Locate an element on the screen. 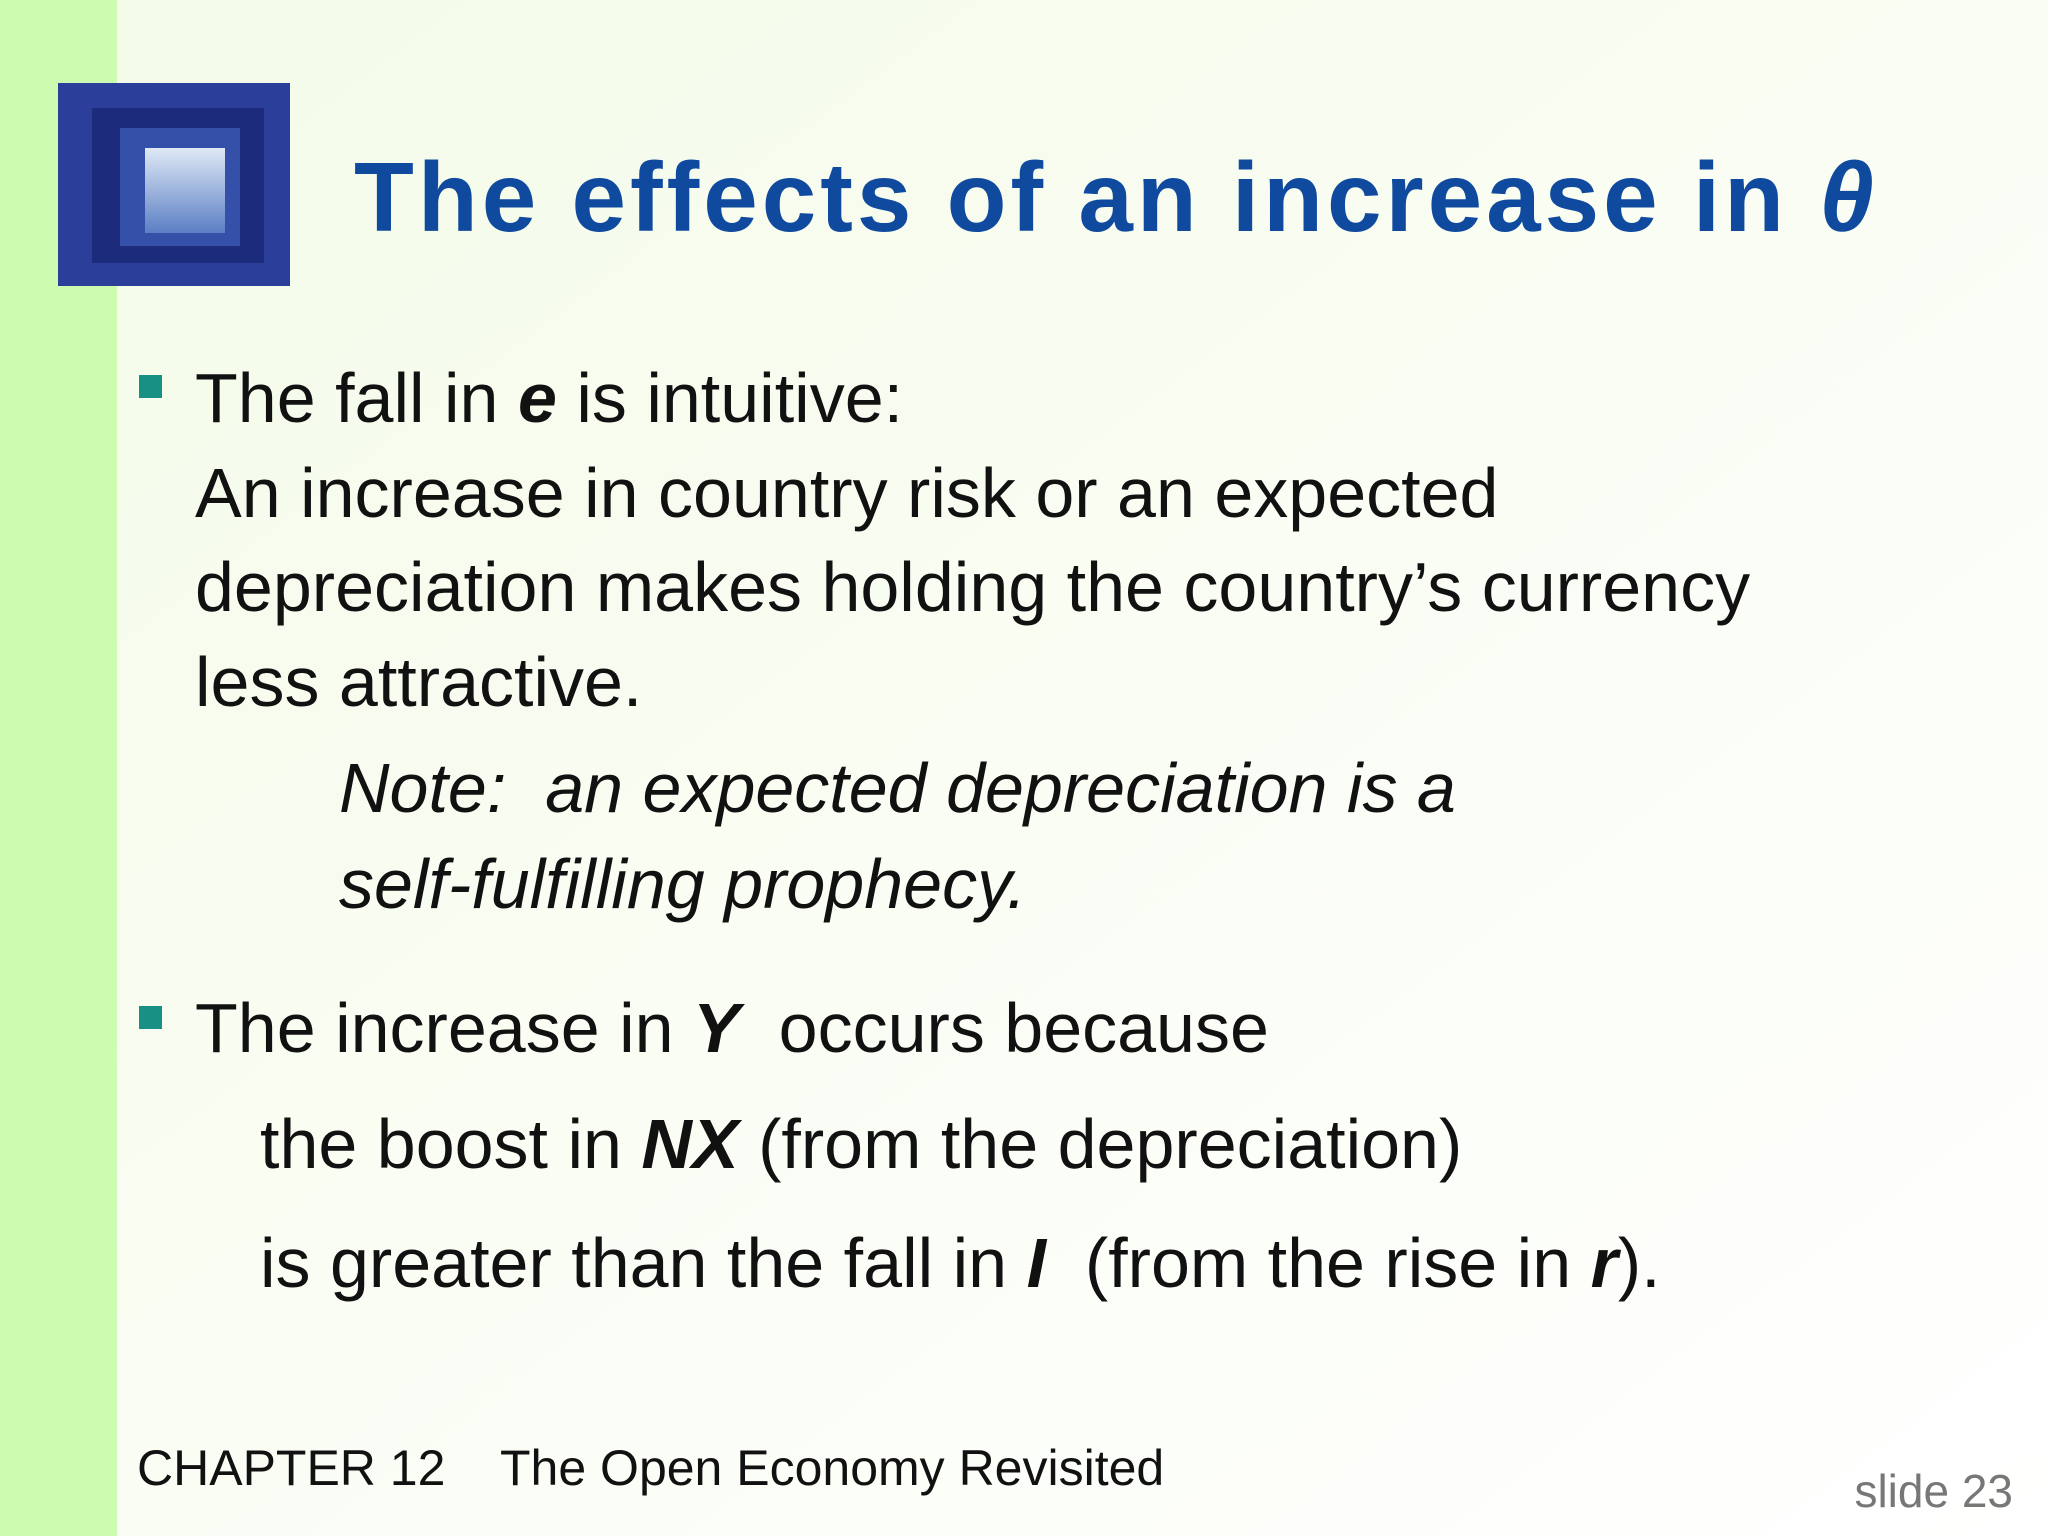 The width and height of the screenshot is (2048, 1536). symbol: r is located at coordinates (1606, 1263).